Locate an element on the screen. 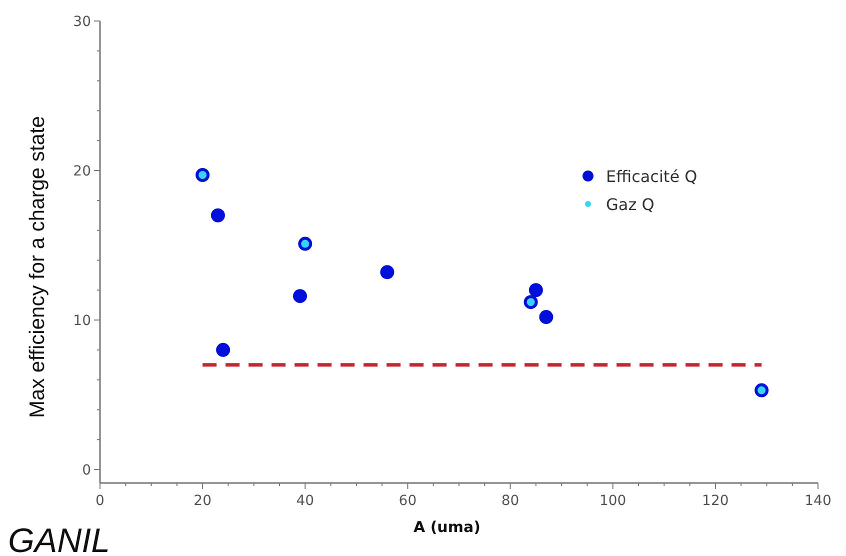 Image resolution: width=846 pixels, height=556 pixels. x-tick-label: 60 is located at coordinates (407, 501).